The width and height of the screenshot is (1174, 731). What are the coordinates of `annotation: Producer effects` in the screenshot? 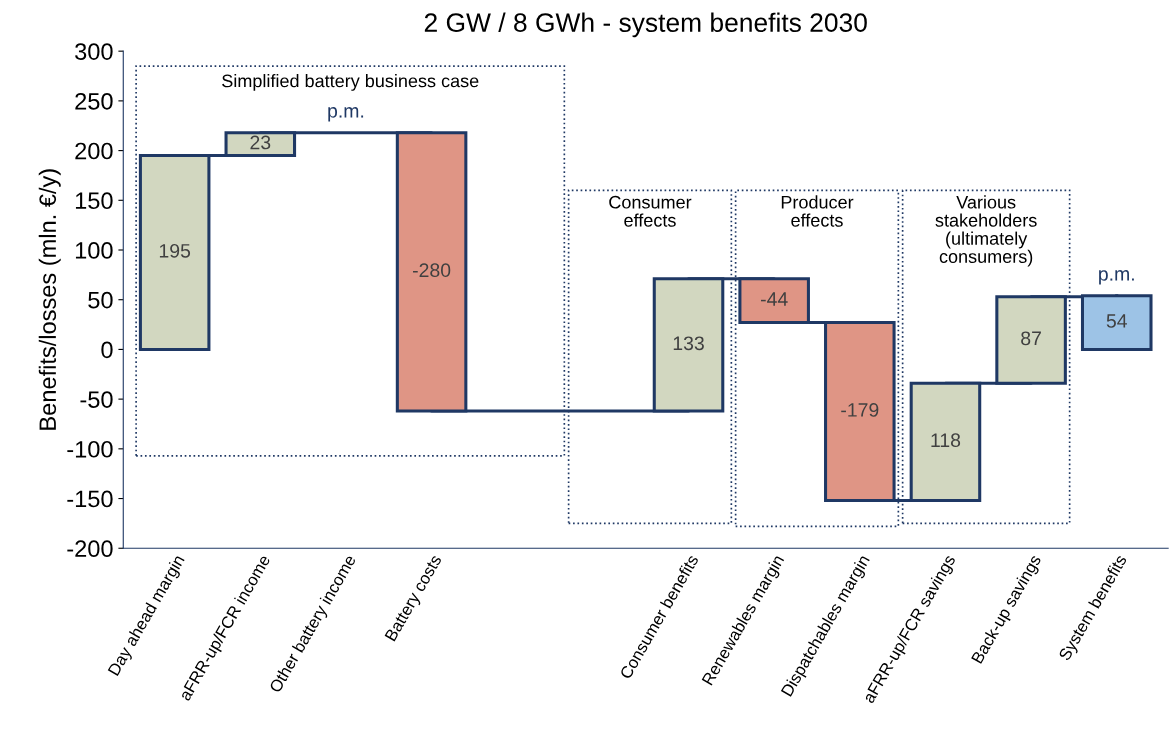 It's located at (817, 211).